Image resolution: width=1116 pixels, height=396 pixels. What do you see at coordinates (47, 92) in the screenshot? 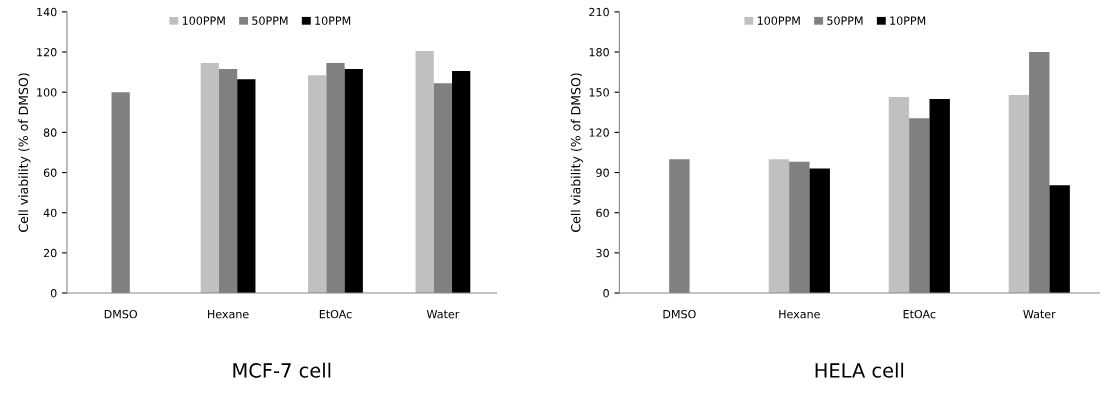
I see `y-tick-label: 100` at bounding box center [47, 92].